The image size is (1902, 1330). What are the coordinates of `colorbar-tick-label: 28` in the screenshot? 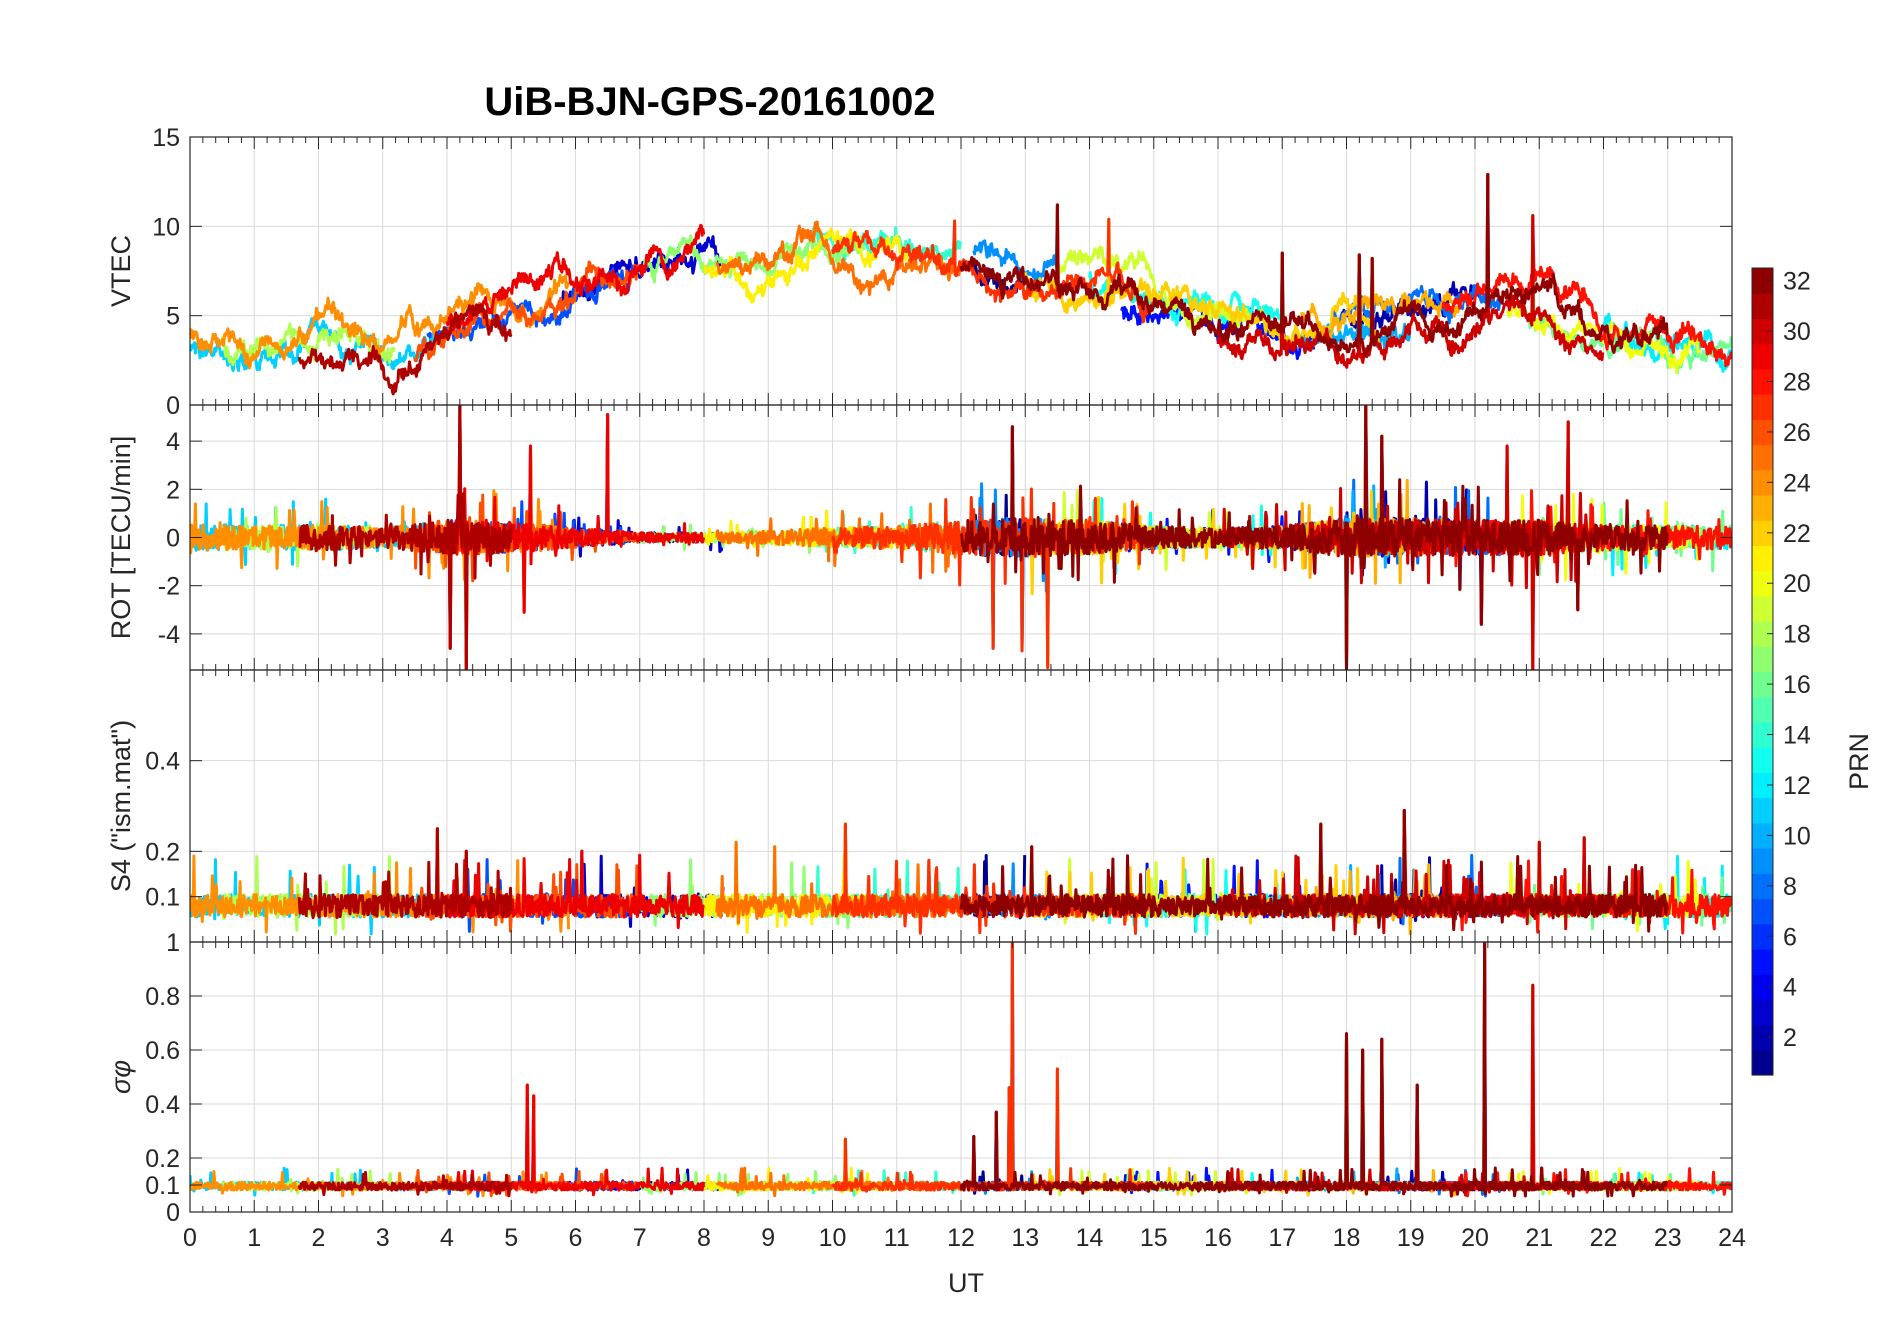 It's located at (1797, 382).